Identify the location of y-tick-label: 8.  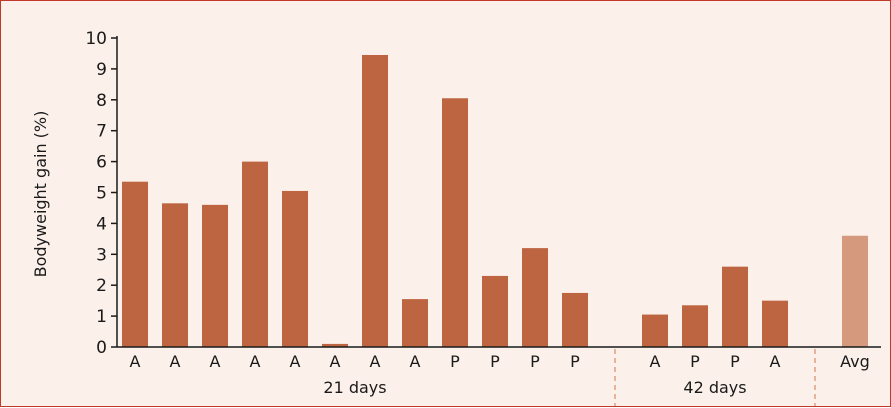
(101, 101).